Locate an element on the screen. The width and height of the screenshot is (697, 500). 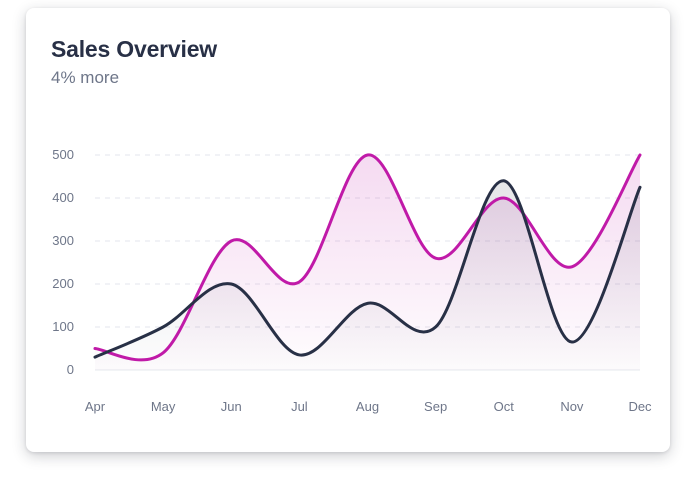
x-tick-label: Oct is located at coordinates (504, 406).